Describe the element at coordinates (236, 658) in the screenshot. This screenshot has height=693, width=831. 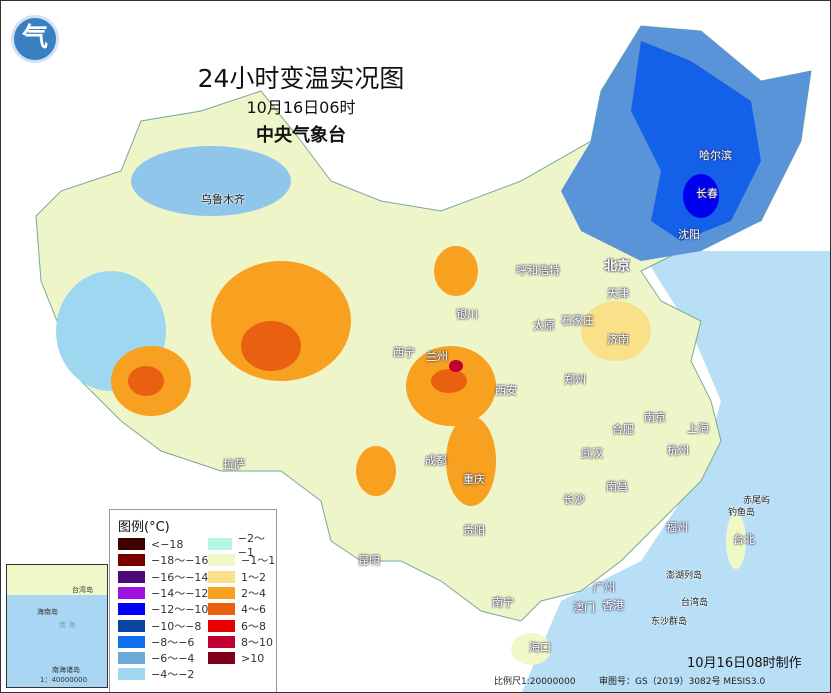
I see `legend-item: >10` at that location.